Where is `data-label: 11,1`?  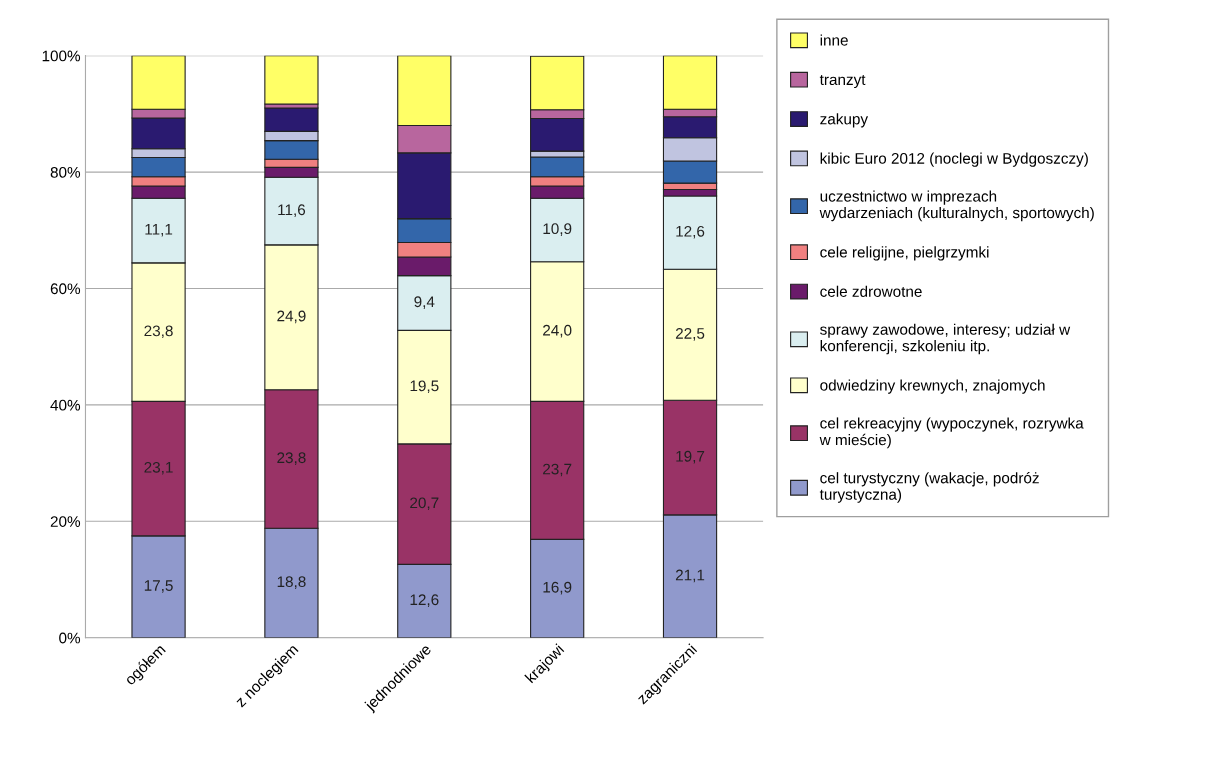
data-label: 11,1 is located at coordinates (159, 230).